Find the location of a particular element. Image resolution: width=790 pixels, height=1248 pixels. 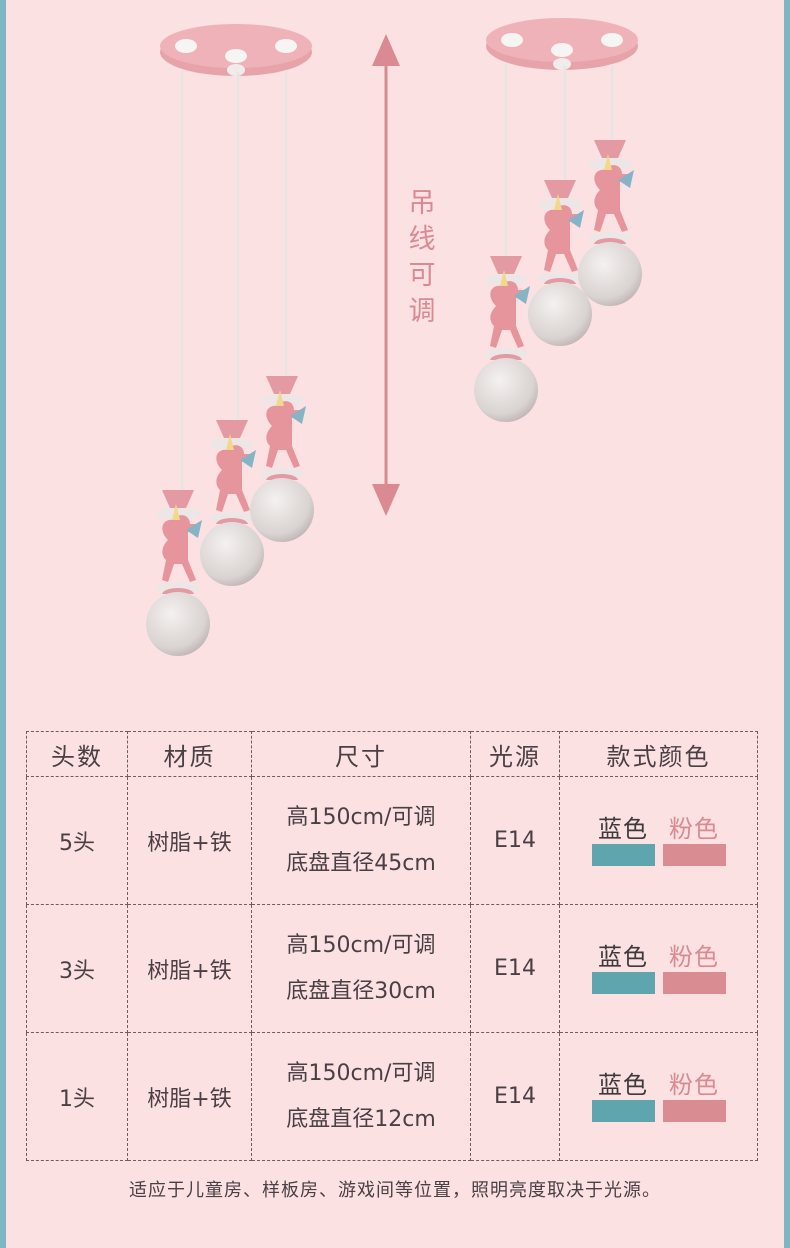

usage-footnote: 适应于儿童房、样板房、游戏间等位置，照明亮度取决于光源。 is located at coordinates (395, 1190).